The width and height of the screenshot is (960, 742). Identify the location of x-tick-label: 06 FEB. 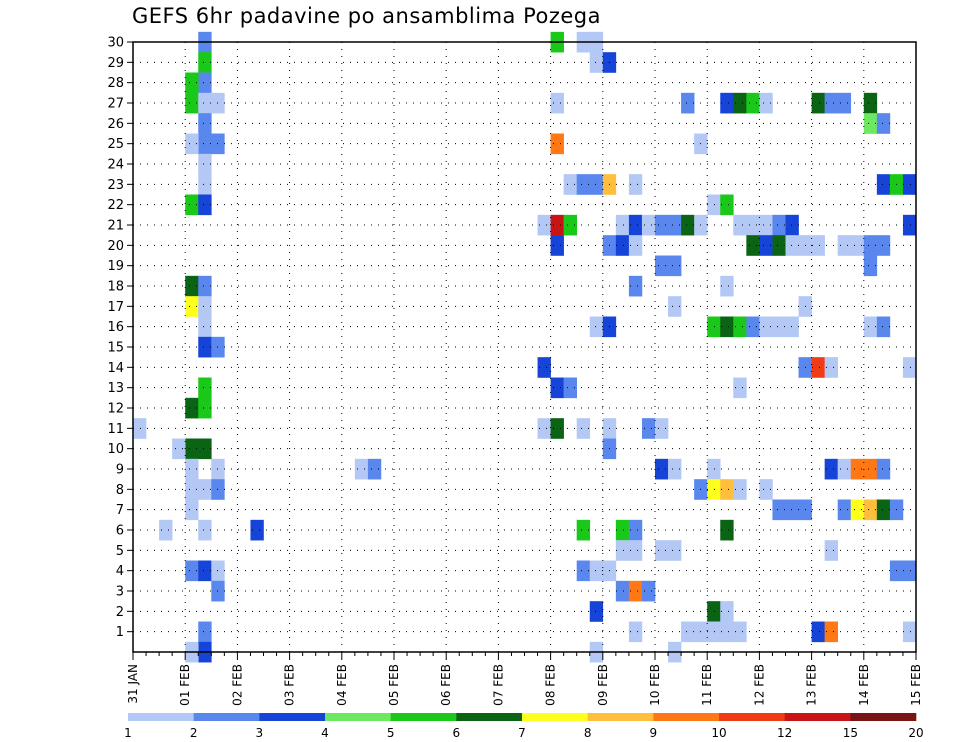
(446, 685).